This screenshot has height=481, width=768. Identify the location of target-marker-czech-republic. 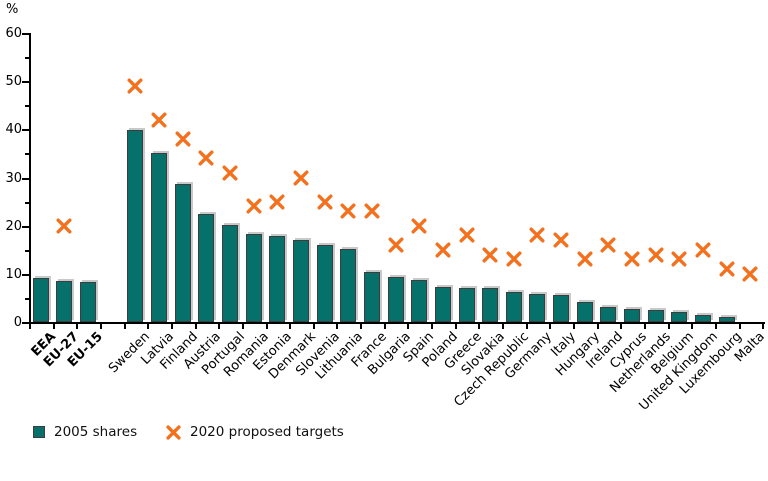
(514, 261).